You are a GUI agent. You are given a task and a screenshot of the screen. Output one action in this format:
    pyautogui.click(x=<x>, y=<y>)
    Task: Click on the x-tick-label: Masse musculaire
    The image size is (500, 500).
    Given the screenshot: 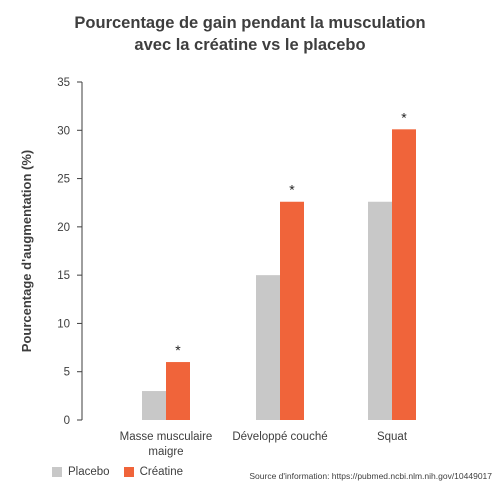 What is the action you would take?
    pyautogui.click(x=166, y=437)
    